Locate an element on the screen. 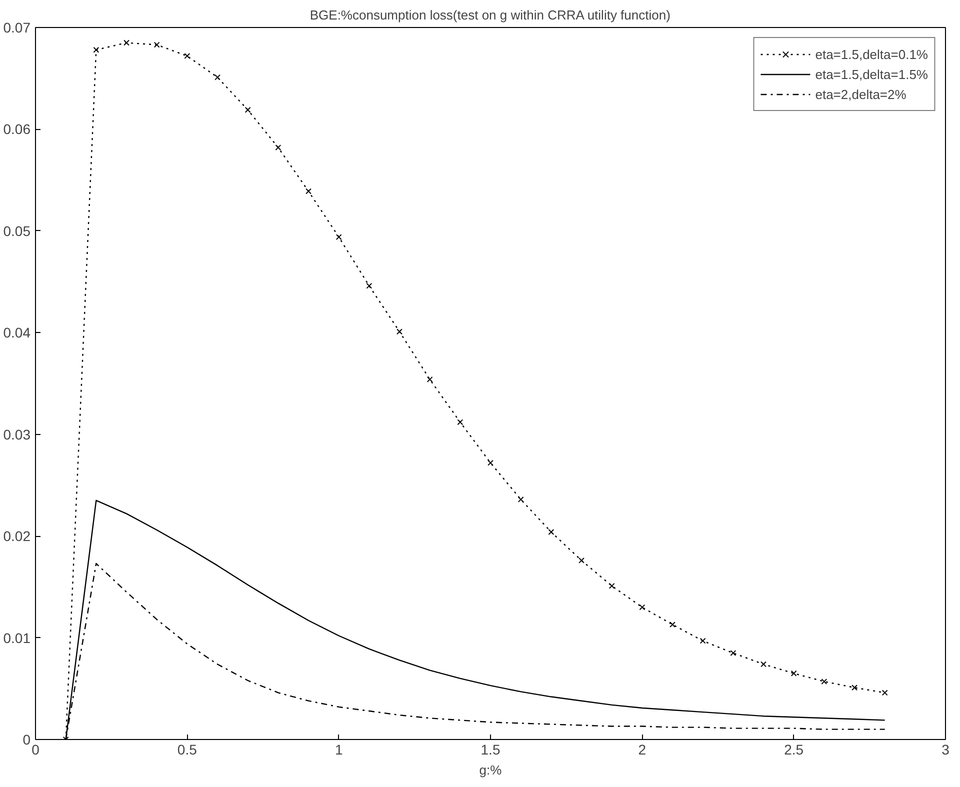  x-tick-label: 1.5 is located at coordinates (490, 750).